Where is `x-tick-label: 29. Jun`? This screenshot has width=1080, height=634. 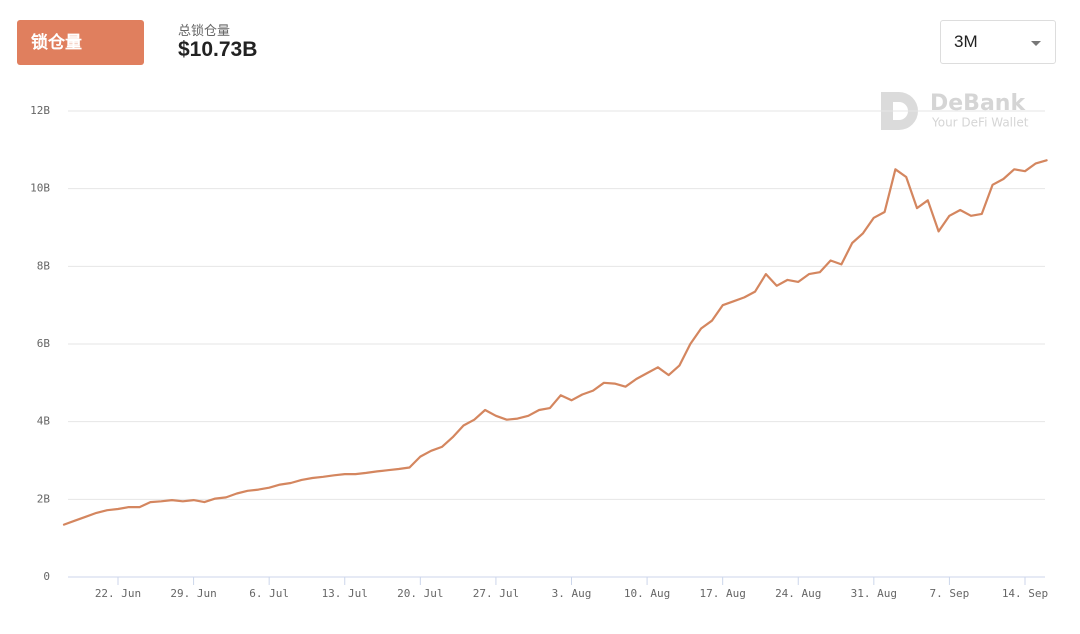
x-tick-label: 29. Jun is located at coordinates (193, 593).